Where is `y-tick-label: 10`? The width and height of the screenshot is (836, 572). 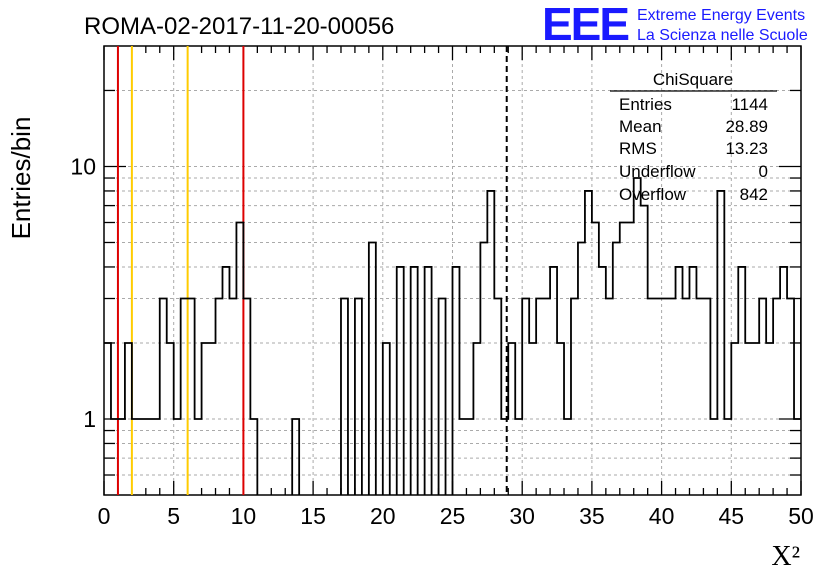
y-tick-label: 10 is located at coordinates (83, 166).